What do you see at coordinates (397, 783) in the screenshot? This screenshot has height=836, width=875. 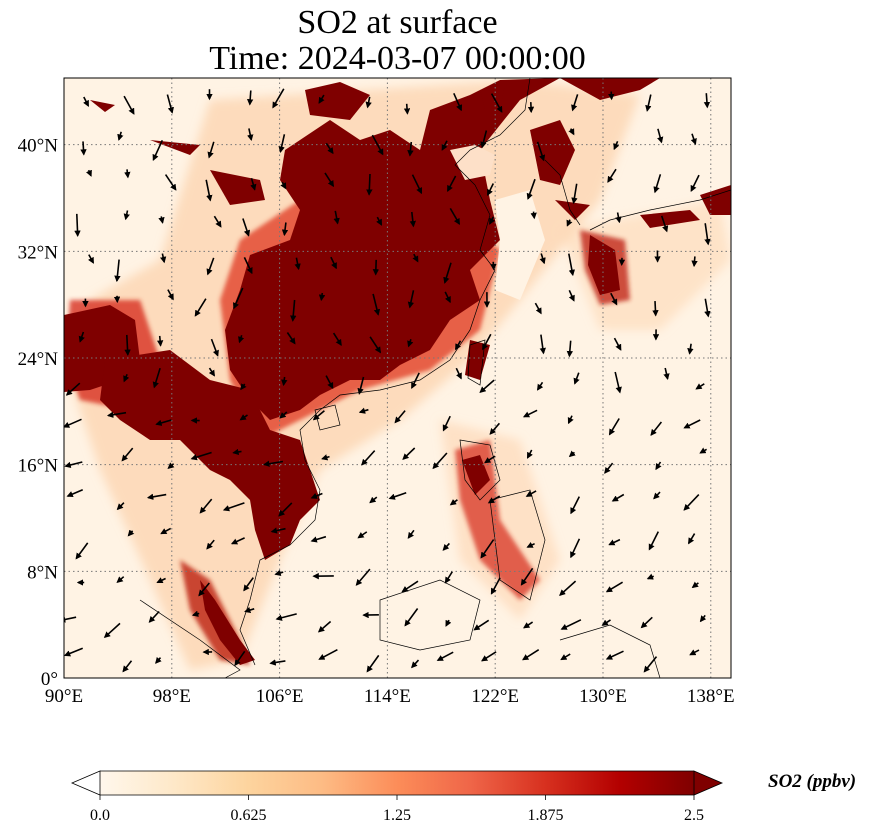 I see `colorbar-gradient` at bounding box center [397, 783].